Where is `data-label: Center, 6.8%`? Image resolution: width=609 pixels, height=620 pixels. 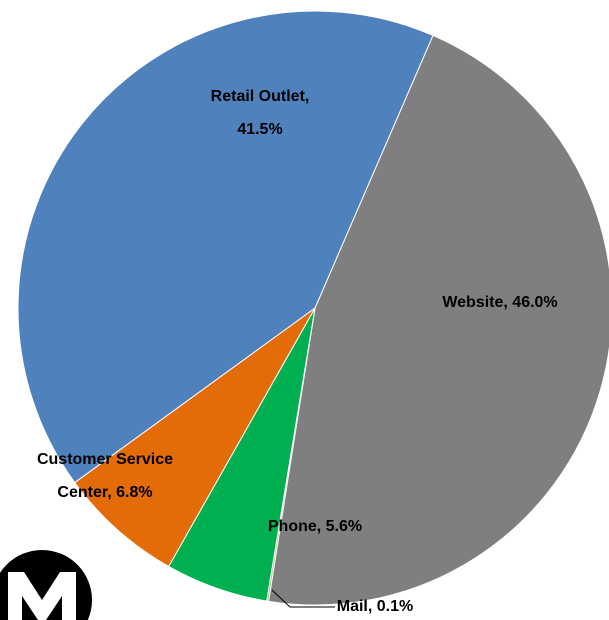
data-label: Center, 6.8% is located at coordinates (104, 492).